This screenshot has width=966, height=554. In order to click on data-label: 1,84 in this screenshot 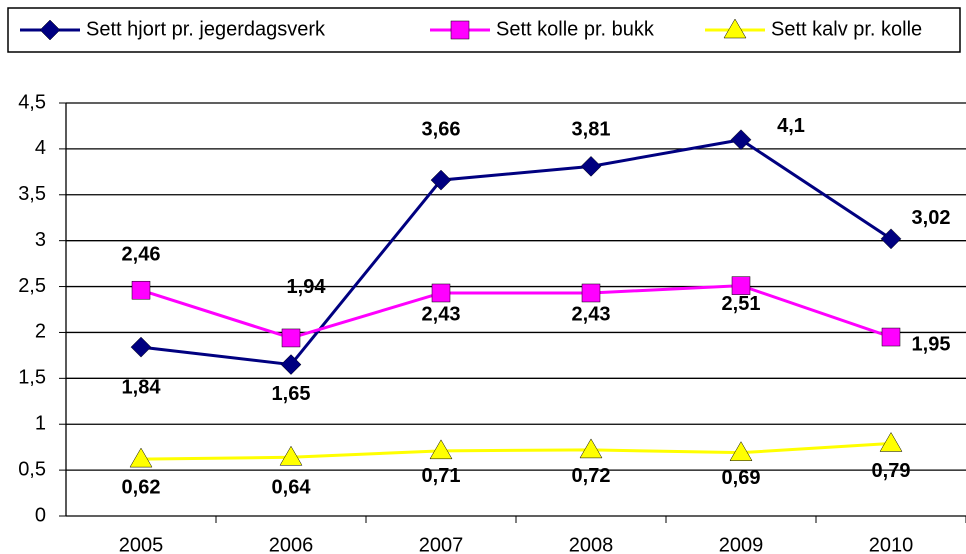, I will do `click(142, 387)`.